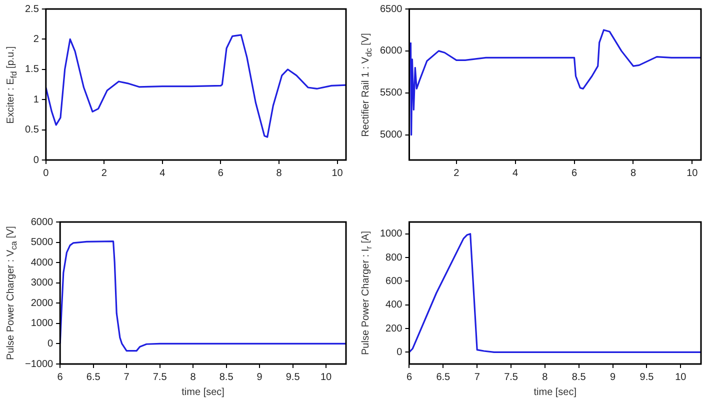  I want to click on y-tick-label: 1, so click(36, 100).